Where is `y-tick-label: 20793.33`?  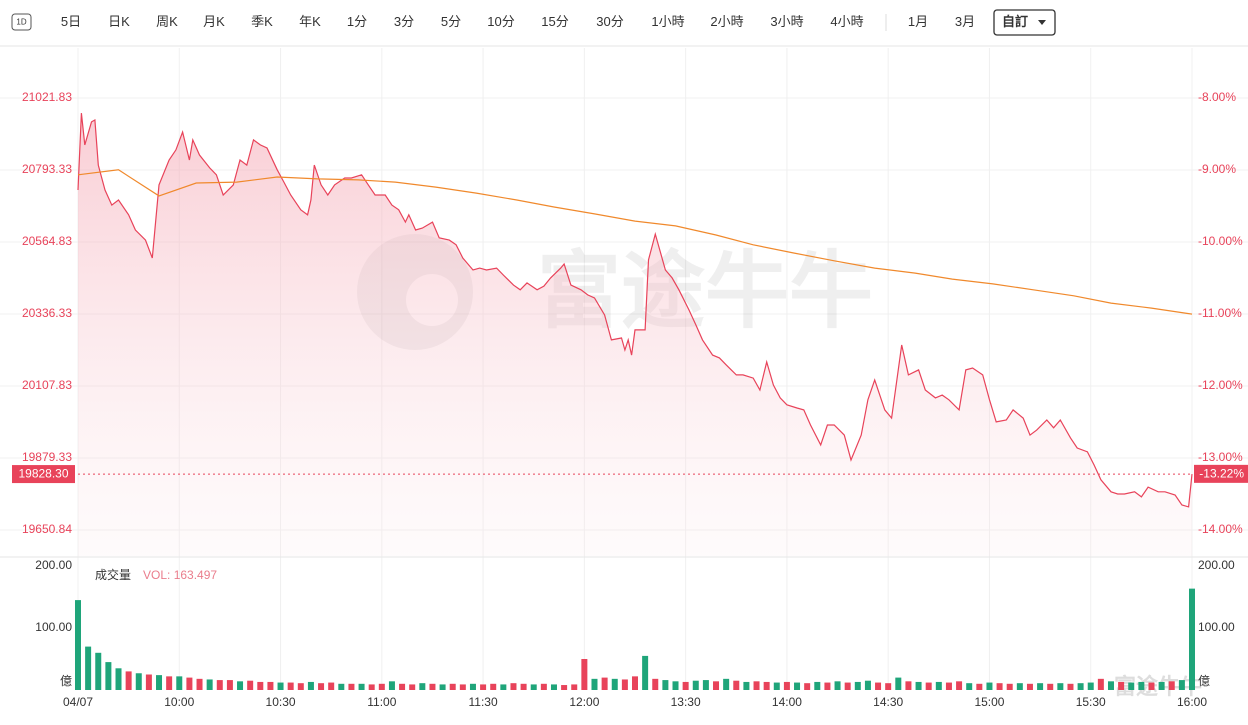 y-tick-label: 20793.33 is located at coordinates (47, 169).